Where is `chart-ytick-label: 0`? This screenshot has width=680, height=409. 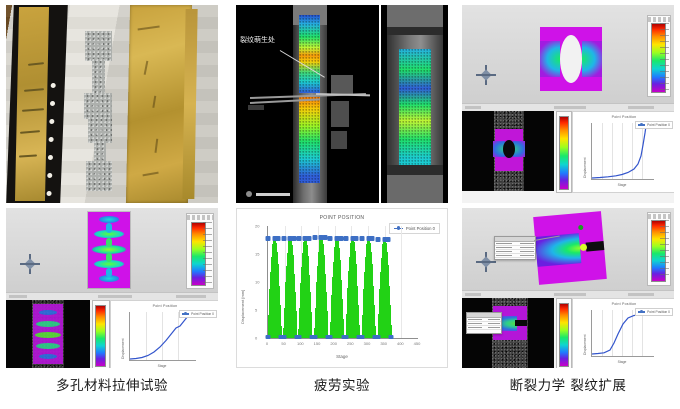 chart-ytick-label: 0 is located at coordinates (256, 338).